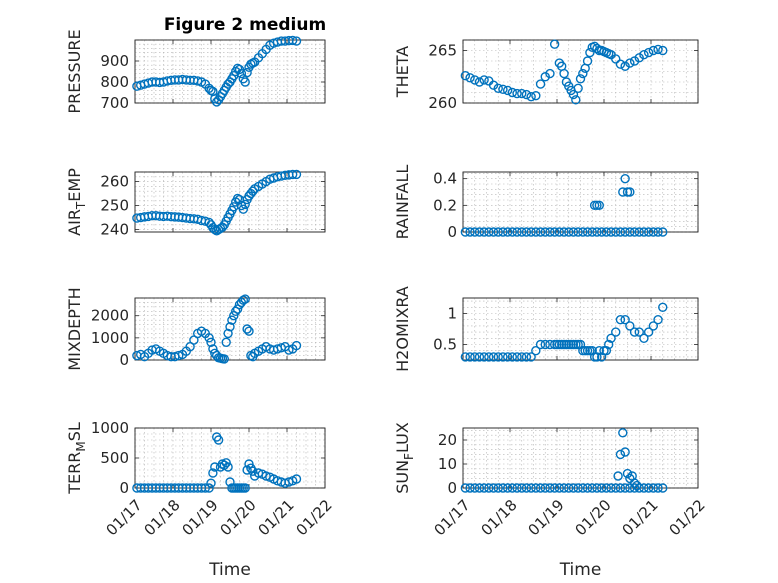 The image size is (778, 583). I want to click on y-tick-label: 260, so click(114, 182).